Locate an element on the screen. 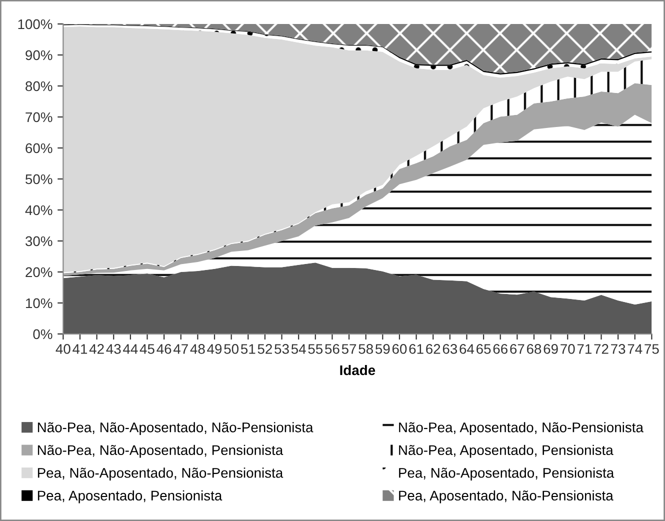  x-tick-label: 74 is located at coordinates (635, 349).